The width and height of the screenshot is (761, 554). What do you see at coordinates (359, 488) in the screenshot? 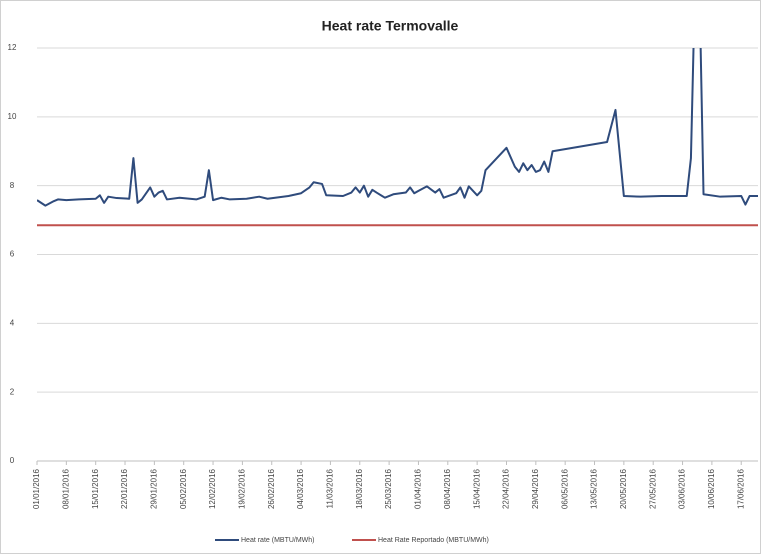
I see `x-tick-label: 18/03/2016` at bounding box center [359, 488].